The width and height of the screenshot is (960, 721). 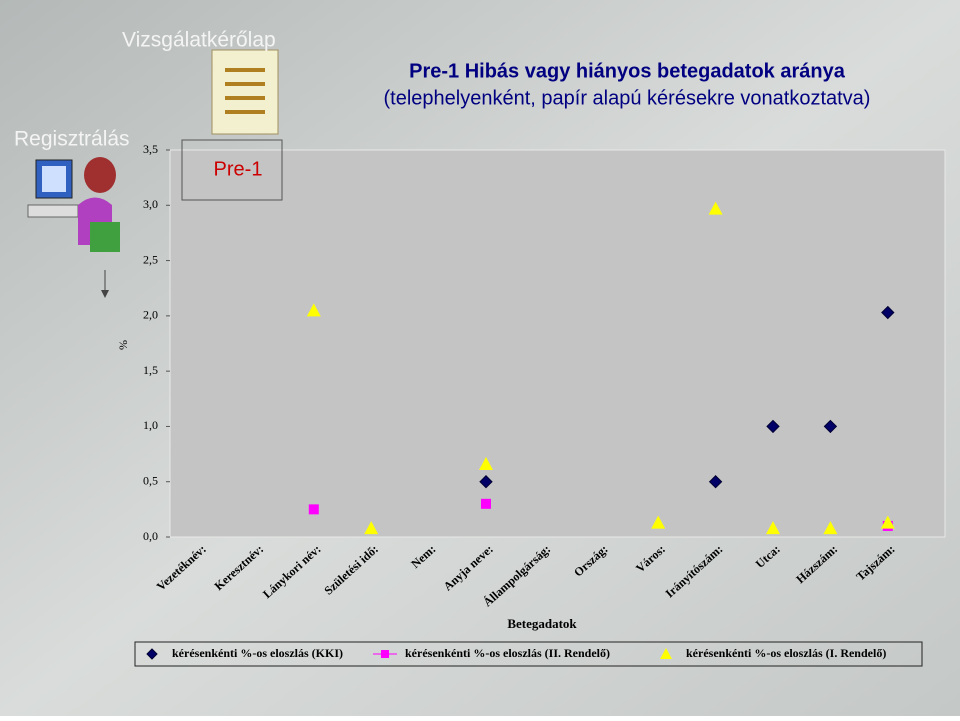 What do you see at coordinates (542, 623) in the screenshot?
I see `x-axis-label: Betegadatok` at bounding box center [542, 623].